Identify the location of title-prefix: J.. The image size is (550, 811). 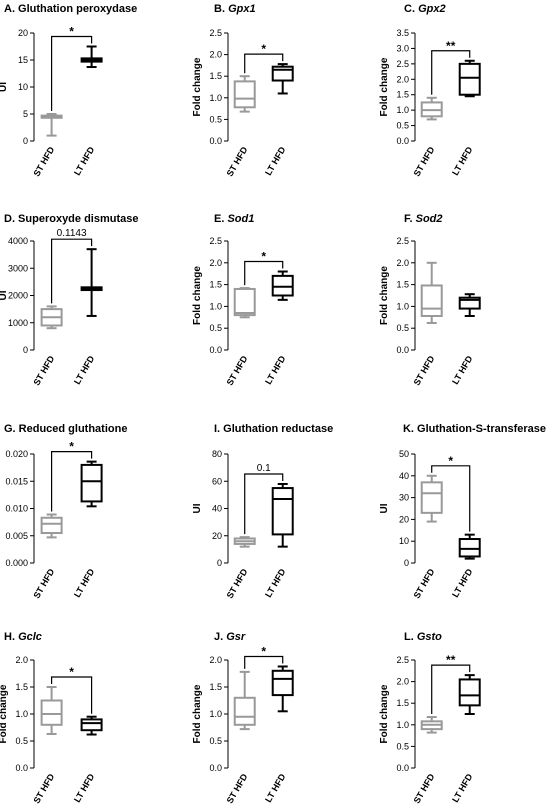
(220, 637).